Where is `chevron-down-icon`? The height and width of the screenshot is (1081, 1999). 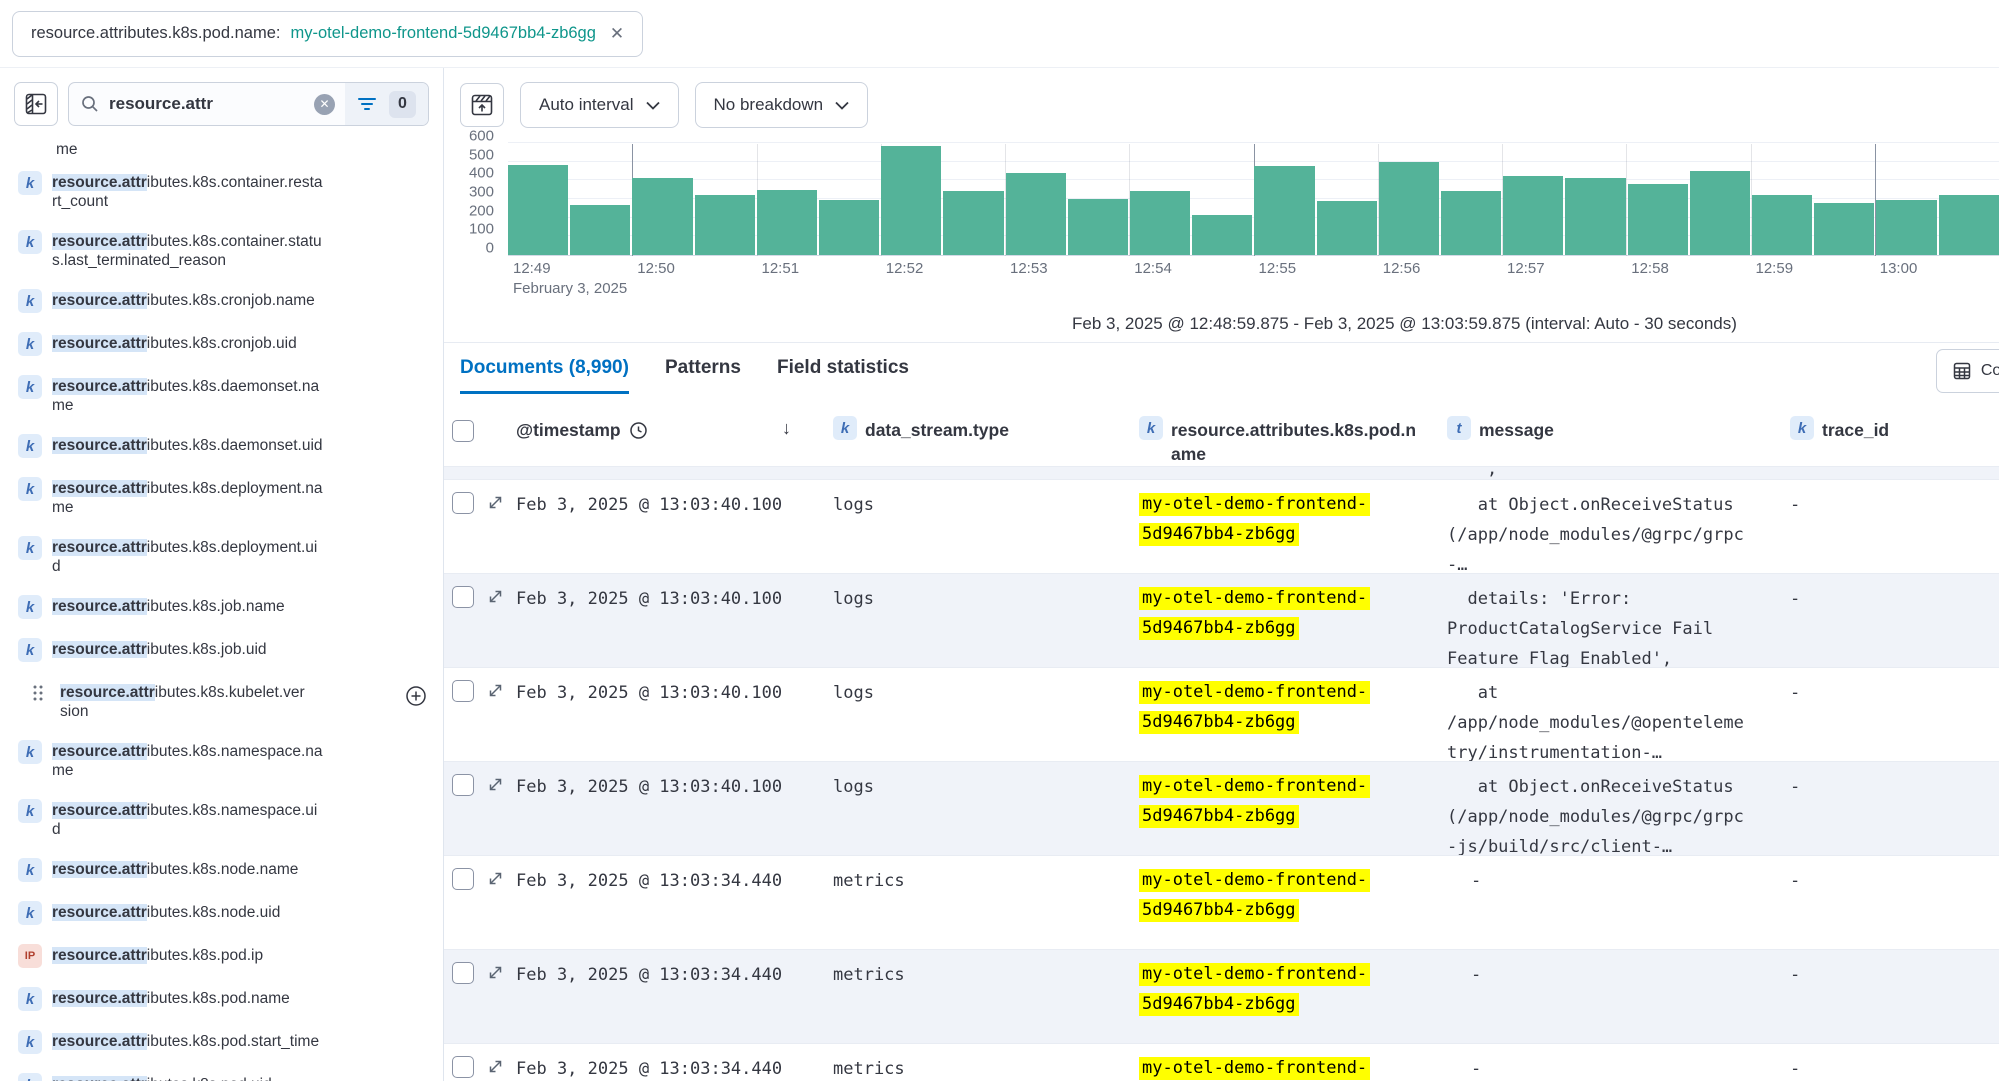 chevron-down-icon is located at coordinates (842, 105).